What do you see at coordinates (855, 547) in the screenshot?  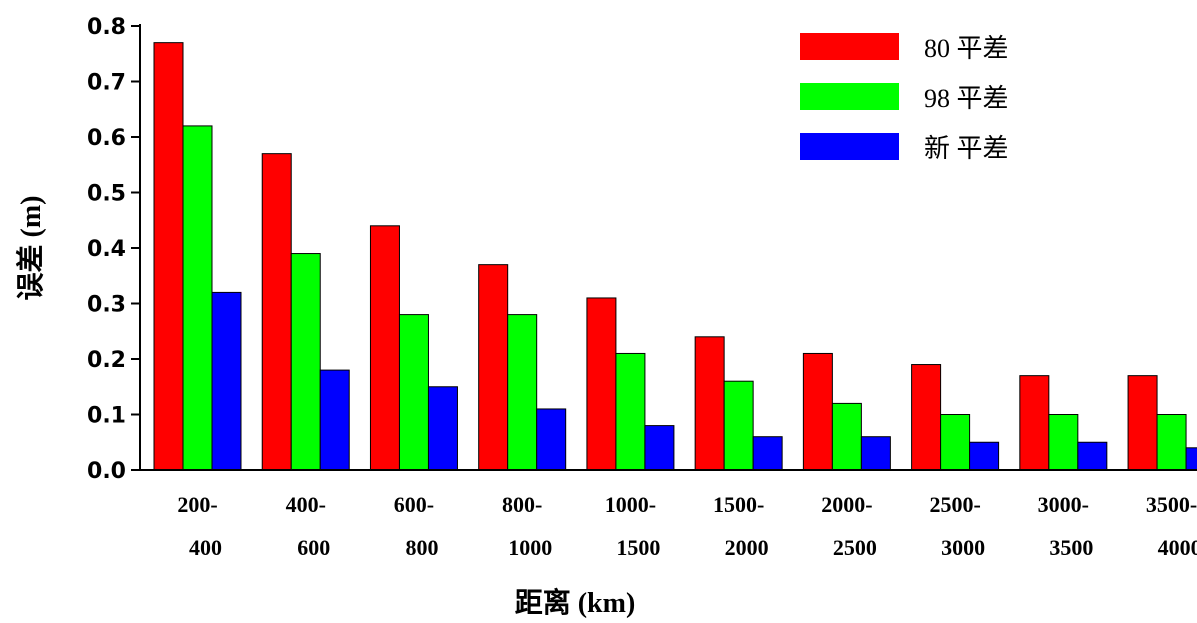 I see `x-tick-label: 2500` at bounding box center [855, 547].